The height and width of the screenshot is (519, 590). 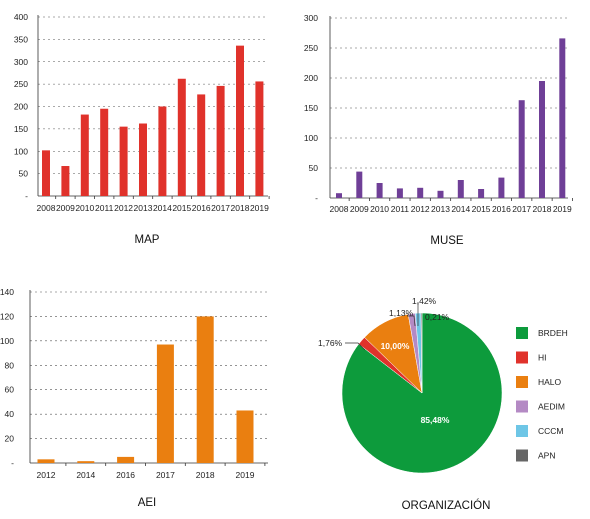 I want to click on pie-slice-apn, so click(x=421, y=353).